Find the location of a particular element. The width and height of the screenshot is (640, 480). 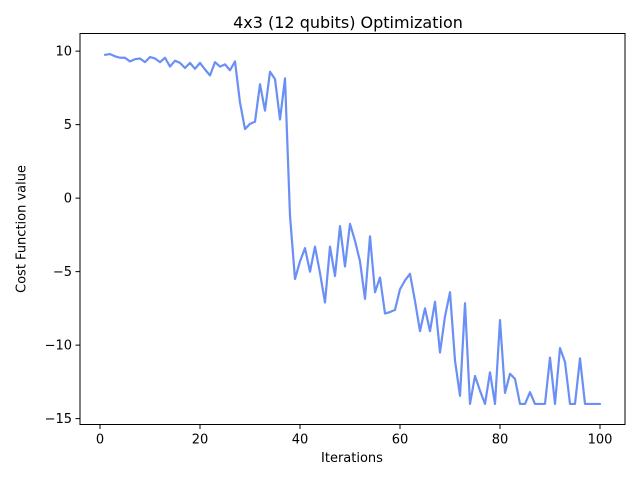

y-tick-label: −5 is located at coordinates (62, 272).